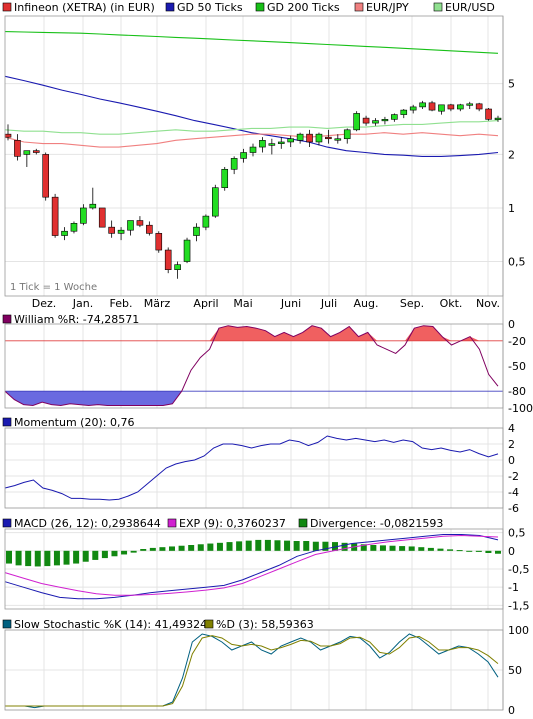 The image size is (533, 719). I want to click on month-label-7: Juli, so click(328, 303).